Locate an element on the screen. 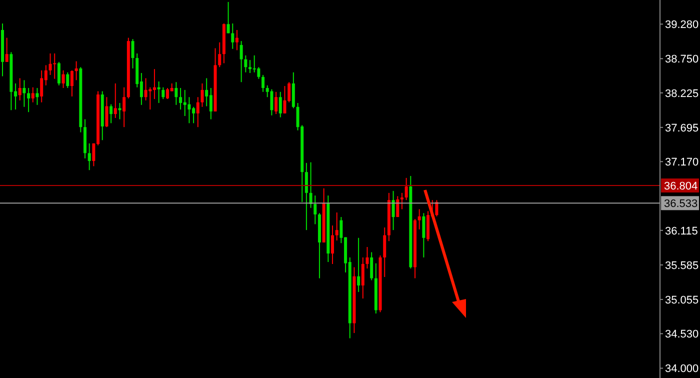 The image size is (700, 378). ref-line-label: 36.804 is located at coordinates (681, 186).